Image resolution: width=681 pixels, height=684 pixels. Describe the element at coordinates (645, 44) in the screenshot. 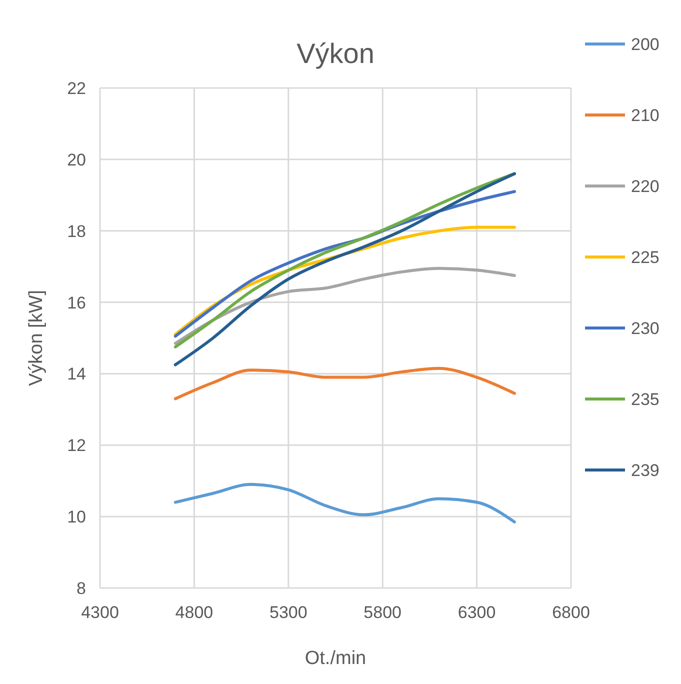

I see `legend-label: 200` at that location.